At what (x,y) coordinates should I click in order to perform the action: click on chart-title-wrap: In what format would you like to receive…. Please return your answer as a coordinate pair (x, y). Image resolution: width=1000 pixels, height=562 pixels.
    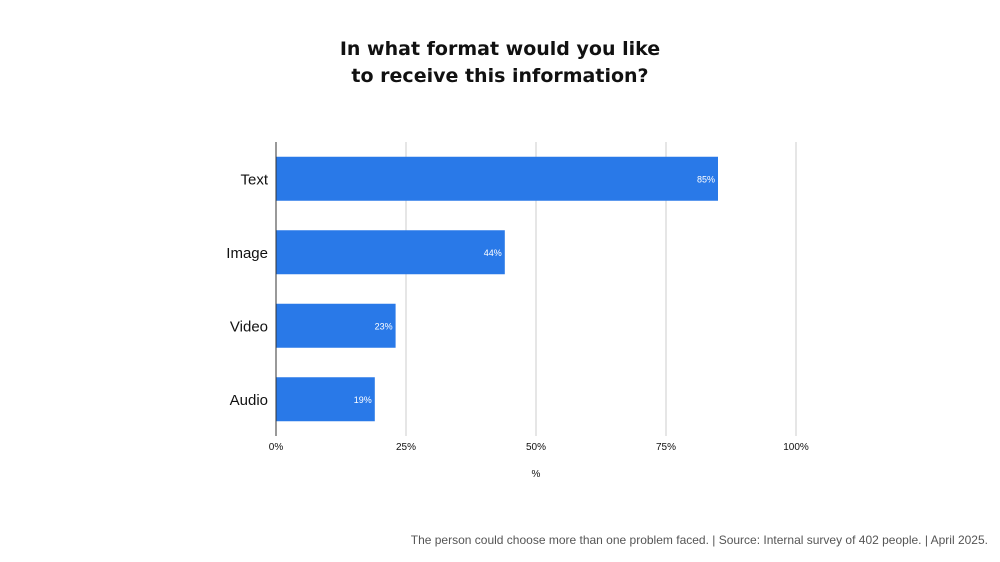
    Looking at the image, I should click on (500, 63).